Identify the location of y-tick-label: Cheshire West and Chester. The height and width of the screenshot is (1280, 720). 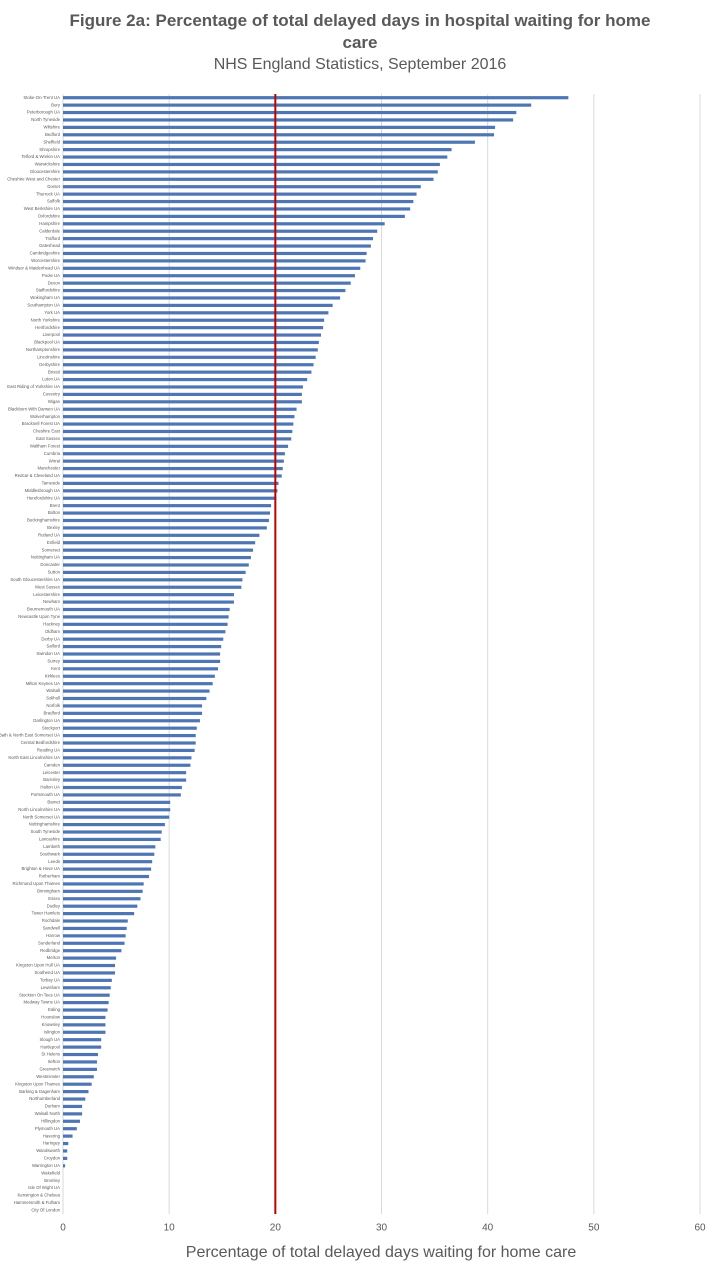
(33, 178).